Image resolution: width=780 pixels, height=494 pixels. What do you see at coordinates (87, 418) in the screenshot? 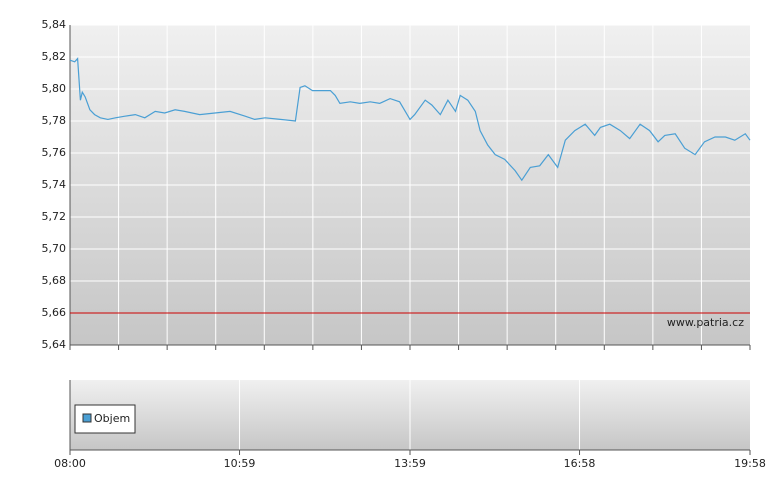
I see `legend-swatch` at bounding box center [87, 418].